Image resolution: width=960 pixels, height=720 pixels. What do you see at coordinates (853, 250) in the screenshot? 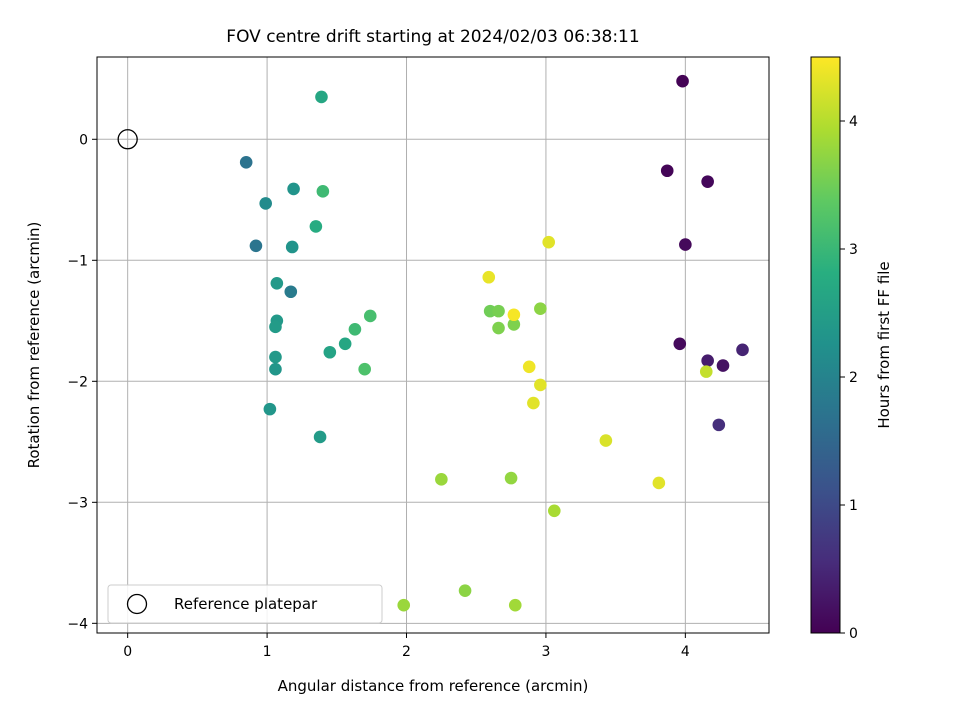
I see `colorbar-tick-label: 3` at bounding box center [853, 250].